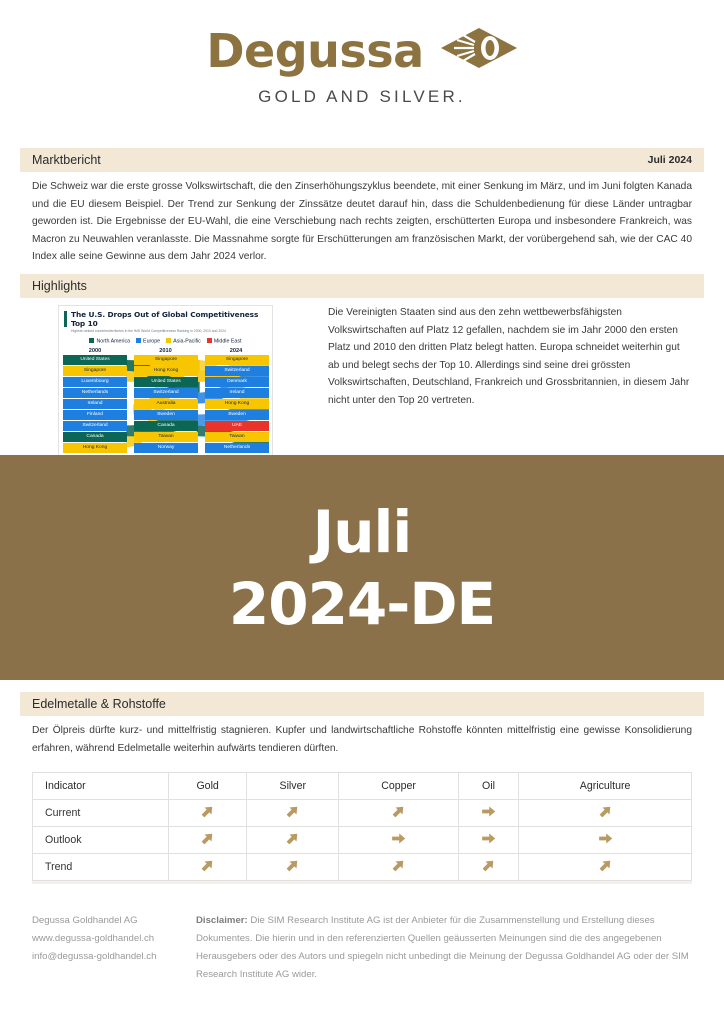 The image size is (724, 1024). Describe the element at coordinates (236, 350) in the screenshot. I see `year-header-2024: 2024` at that location.